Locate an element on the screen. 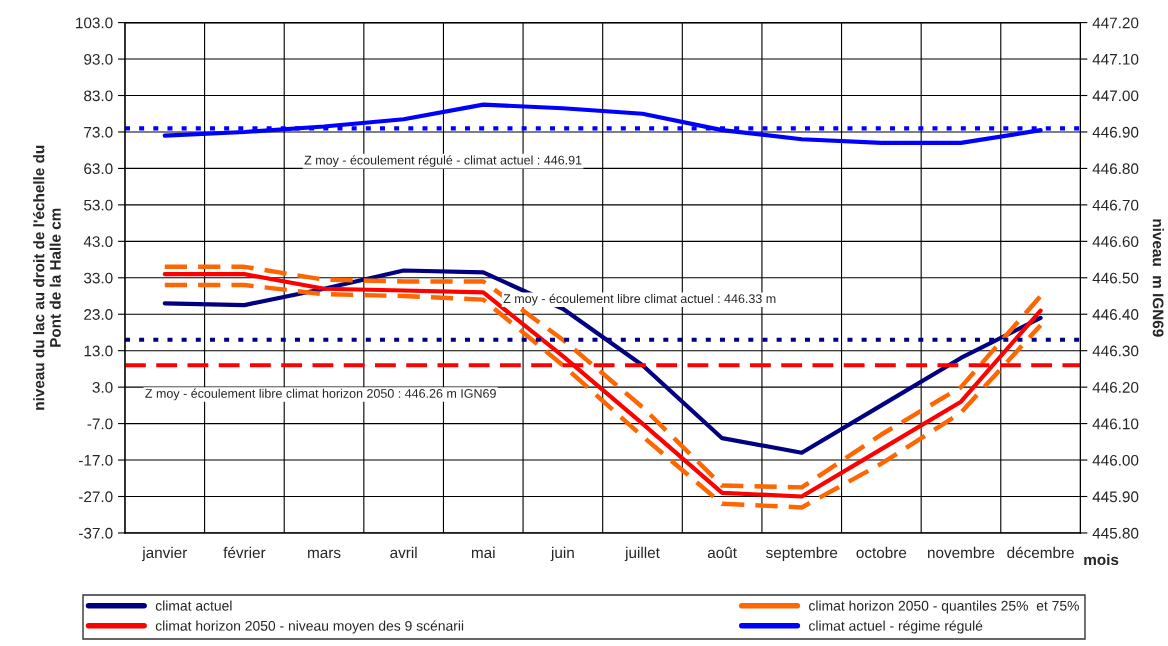 Image resolution: width=1168 pixels, height=646 pixels. y-tick-label: 13.0 is located at coordinates (98, 351).